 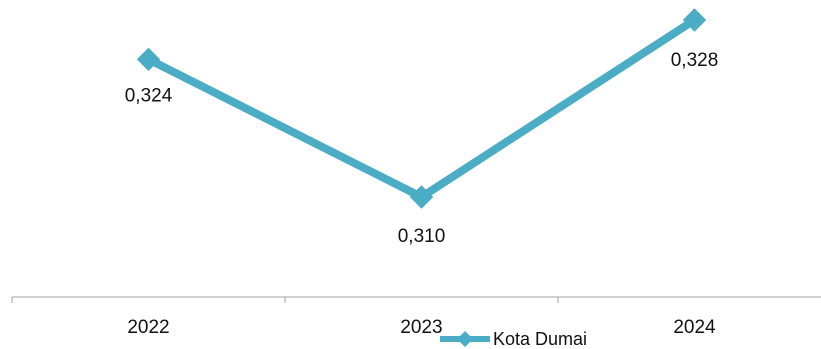 What do you see at coordinates (694, 20) in the screenshot?
I see `data-point-2024` at bounding box center [694, 20].